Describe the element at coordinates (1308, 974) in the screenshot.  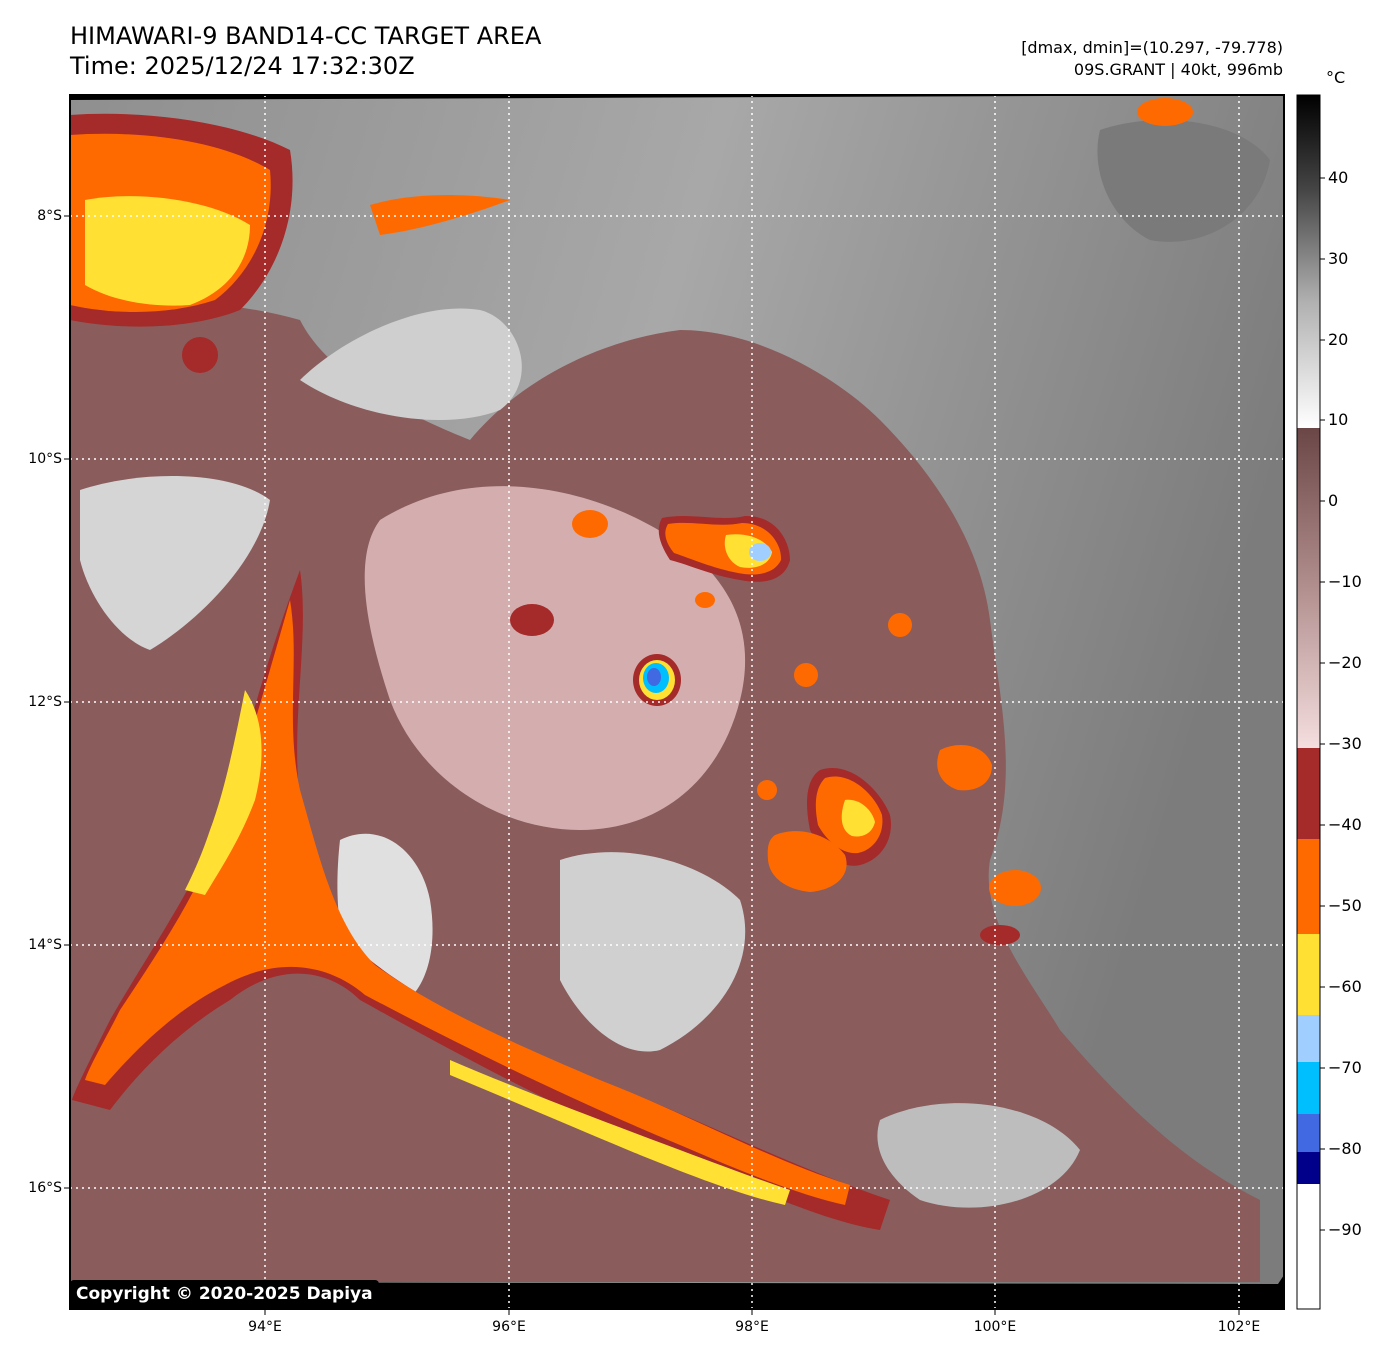
I see `colorbar-yellow-segment` at that location.